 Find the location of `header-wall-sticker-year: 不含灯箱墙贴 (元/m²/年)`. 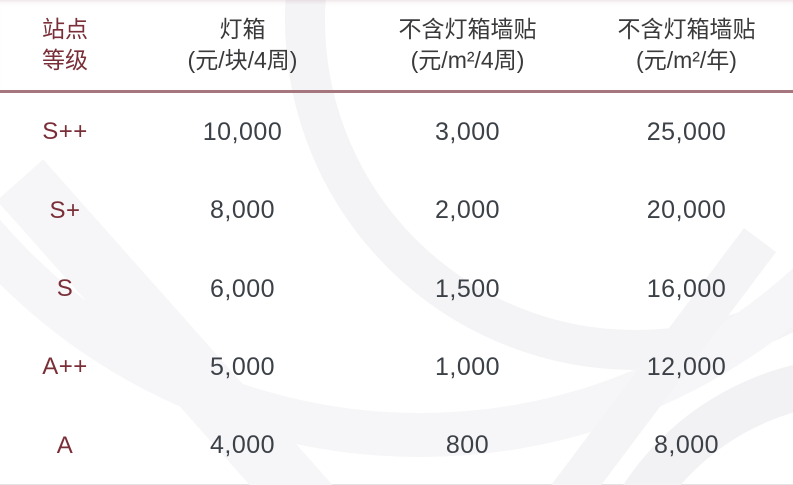

header-wall-sticker-year: 不含灯箱墙贴 (元/m²/年) is located at coordinates (686, 45).